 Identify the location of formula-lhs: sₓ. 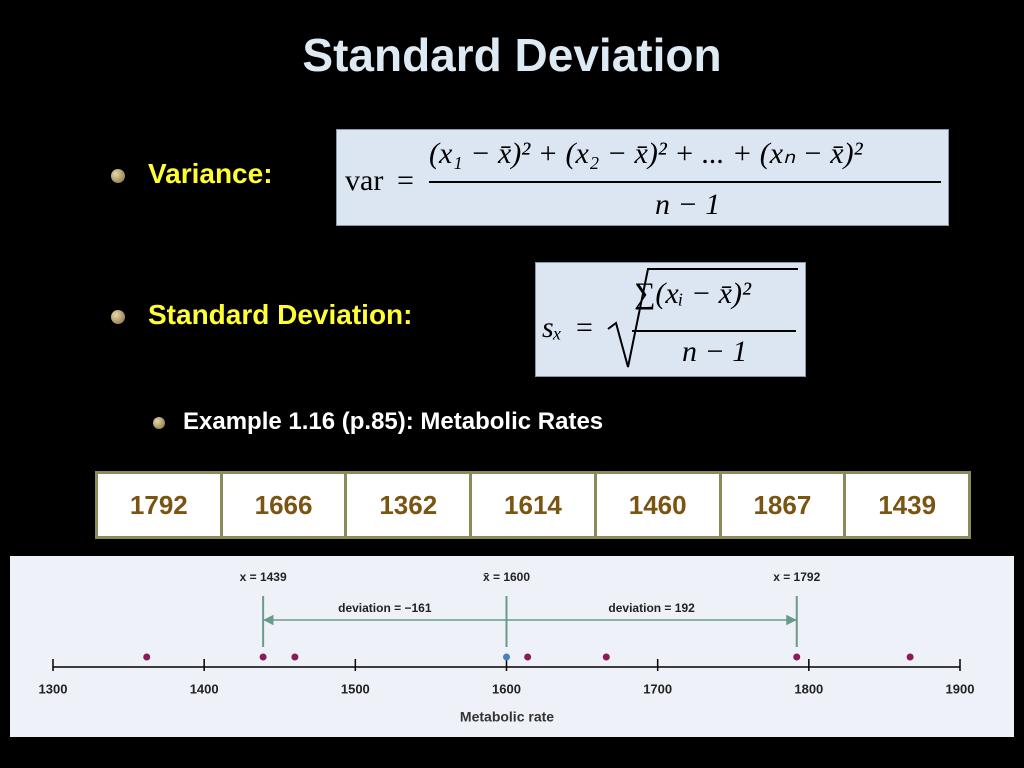
(552, 327).